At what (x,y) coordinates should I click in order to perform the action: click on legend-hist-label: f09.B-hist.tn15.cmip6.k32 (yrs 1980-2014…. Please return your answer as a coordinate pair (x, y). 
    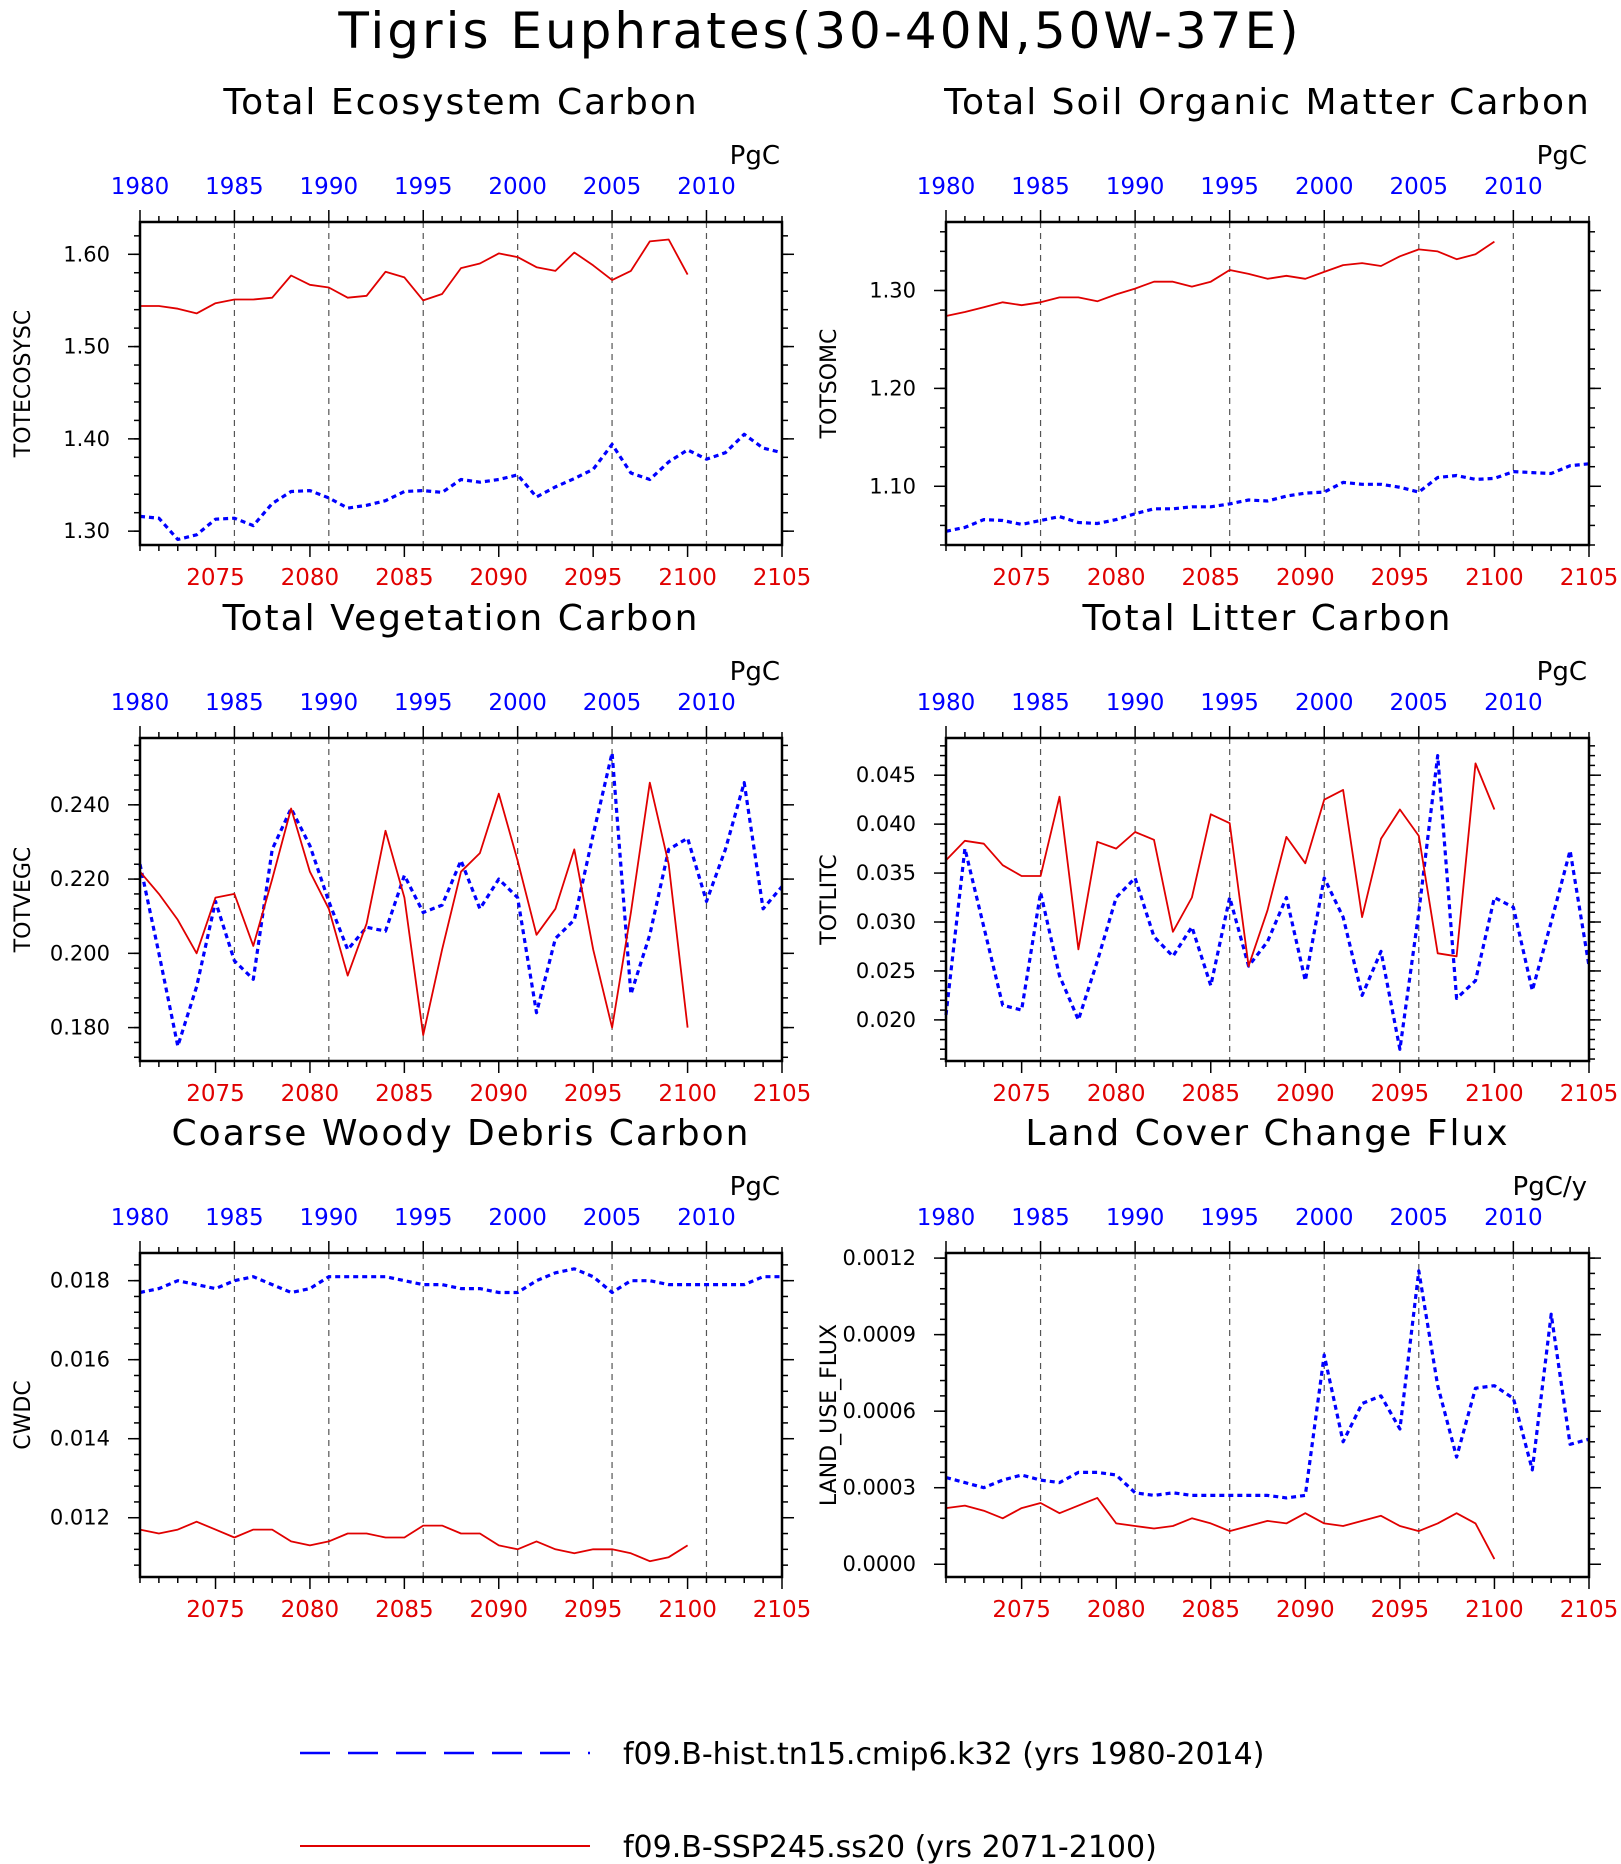
    Looking at the image, I should click on (943, 1754).